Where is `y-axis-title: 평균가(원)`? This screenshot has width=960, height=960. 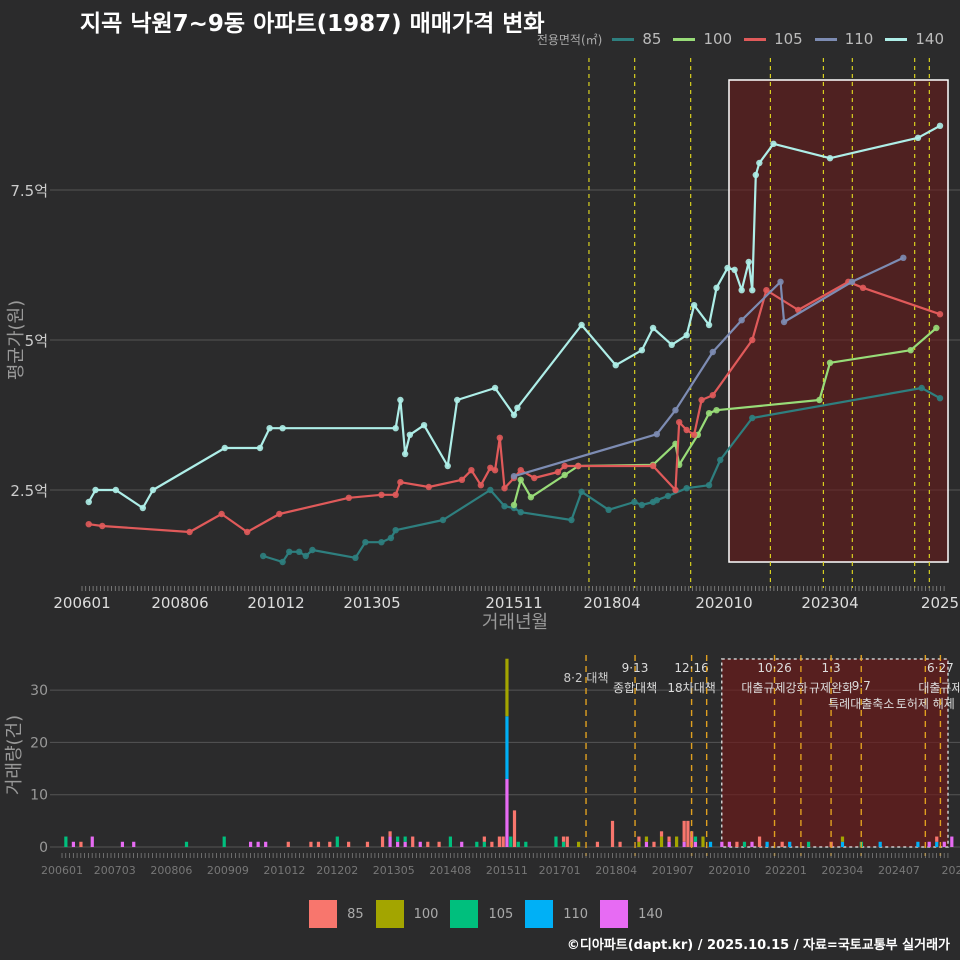 y-axis-title: 평균가(원) is located at coordinates (16, 340).